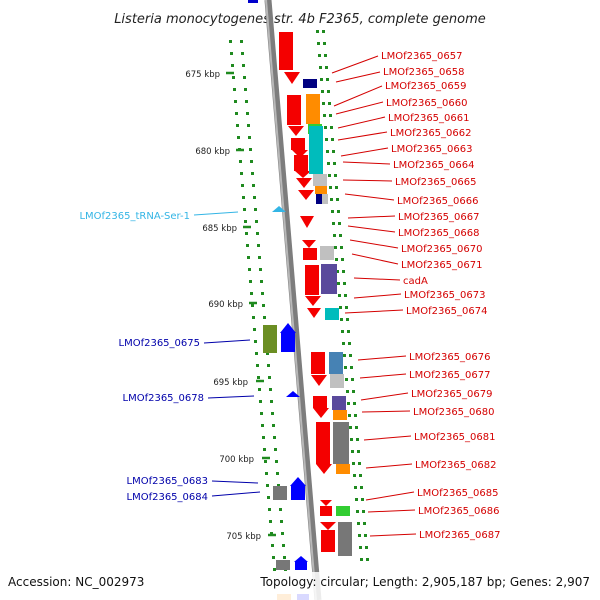 The height and width of the screenshot is (600, 600). Describe the element at coordinates (431, 133) in the screenshot. I see `gene-label: LMOf2365_0662` at that location.